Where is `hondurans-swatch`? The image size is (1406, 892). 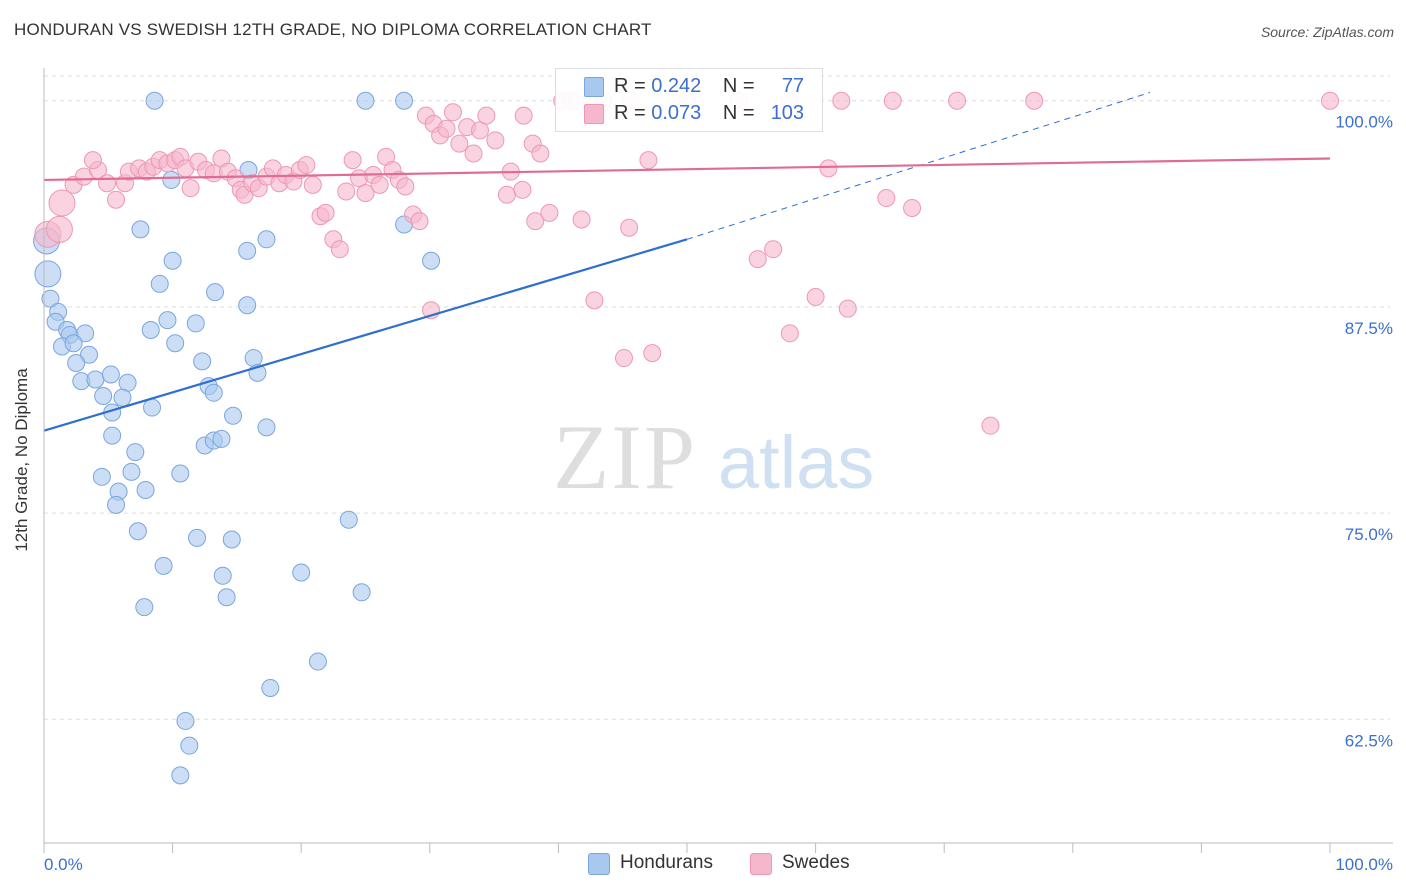
hondurans-swatch is located at coordinates (594, 87).